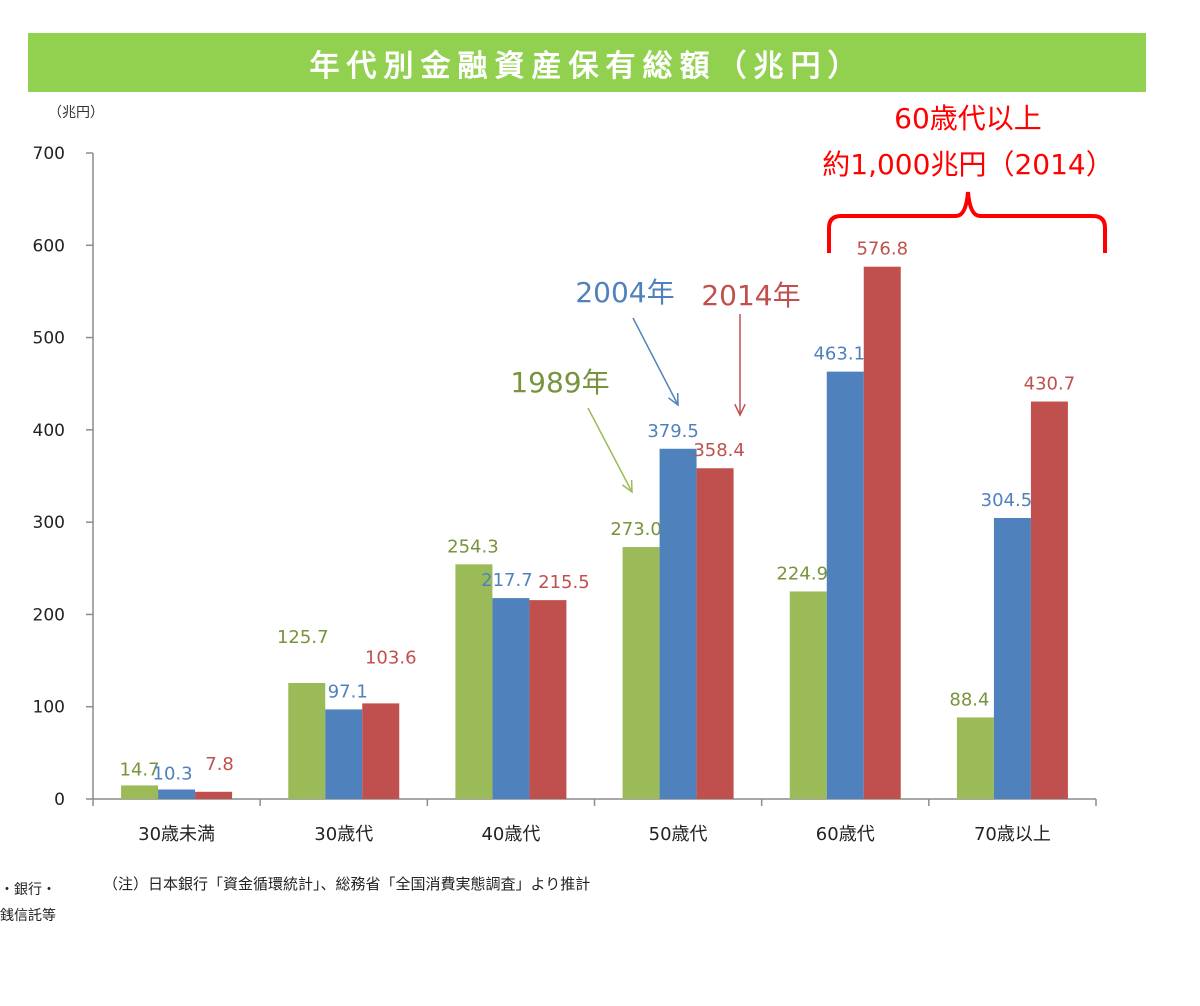 Image resolution: width=1200 pixels, height=1006 pixels. What do you see at coordinates (219, 764) in the screenshot?
I see `data-label: 7.8` at bounding box center [219, 764].